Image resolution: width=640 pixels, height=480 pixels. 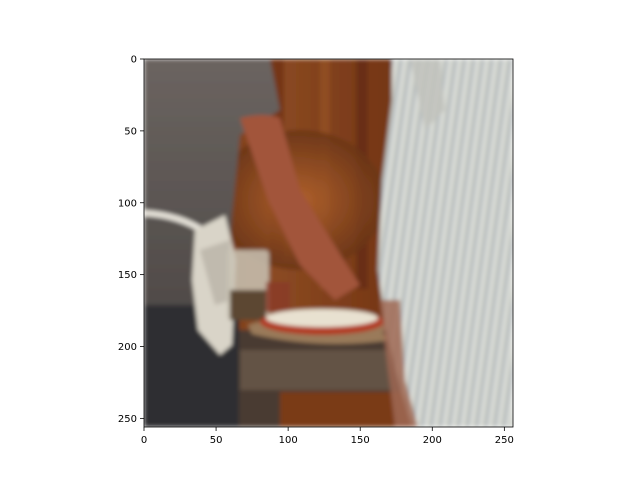 What do you see at coordinates (127, 275) in the screenshot?
I see `y-tick-label: 150` at bounding box center [127, 275].